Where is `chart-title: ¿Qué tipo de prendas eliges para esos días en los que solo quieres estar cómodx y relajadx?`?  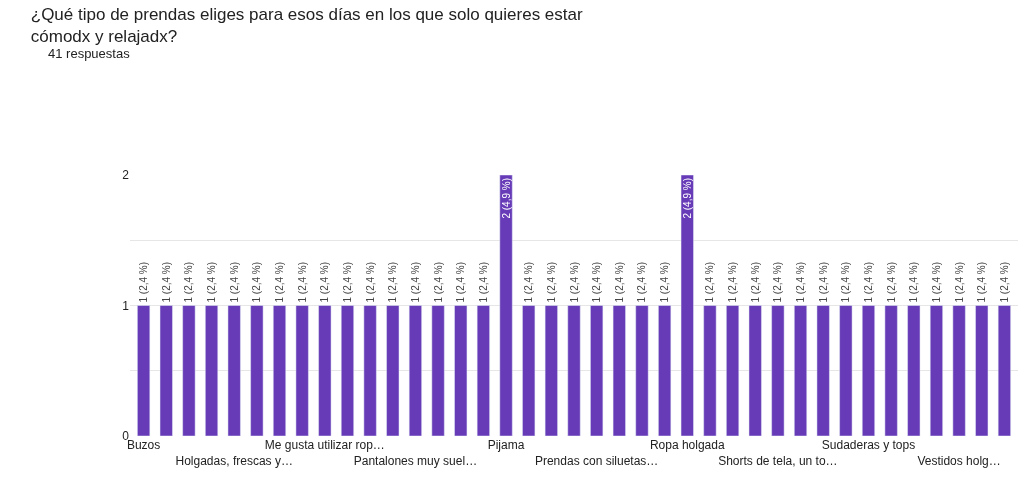 chart-title: ¿Qué tipo de prendas eliges para esos días en los que solo quieres estar cómodx y relajadx? is located at coordinates (307, 25).